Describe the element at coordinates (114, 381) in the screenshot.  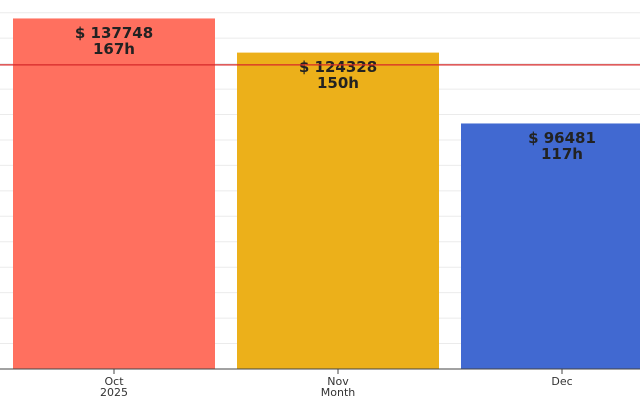
I see `x-tick-label: Oct` at that location.